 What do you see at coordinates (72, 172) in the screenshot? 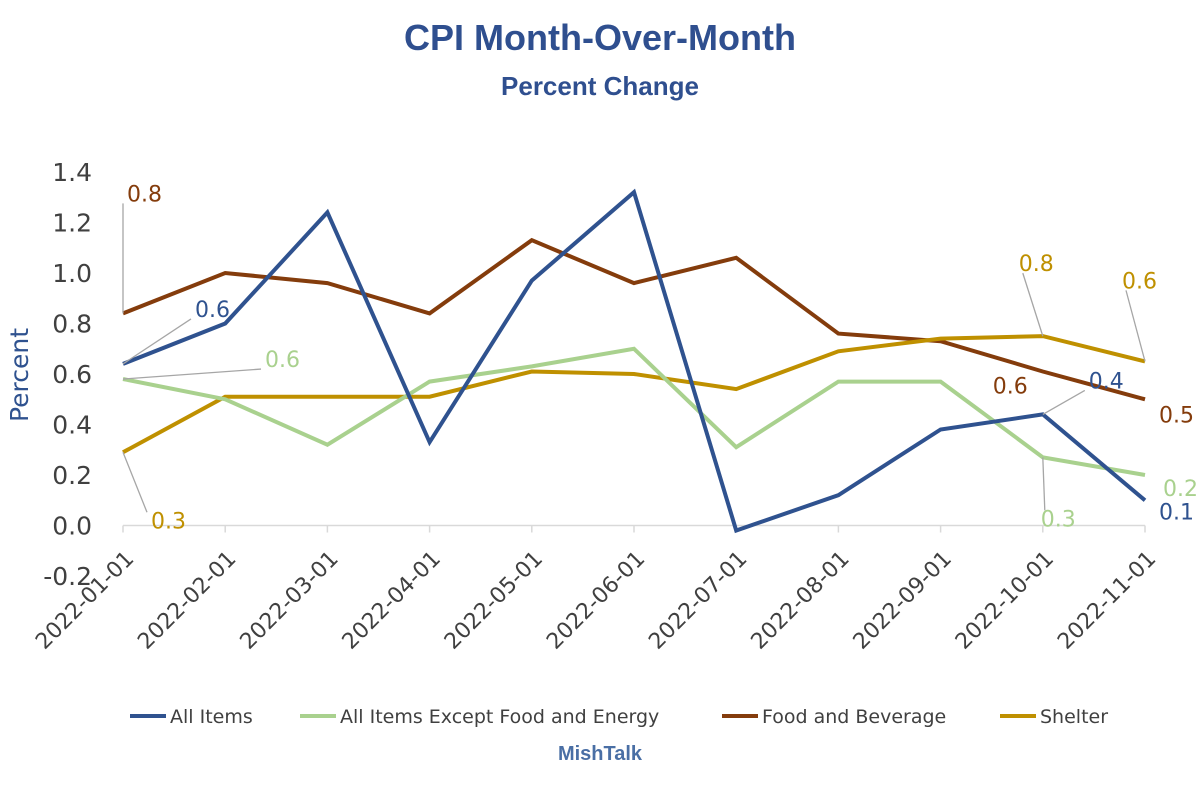
I see `y-tick-label: 1.4` at bounding box center [72, 172].